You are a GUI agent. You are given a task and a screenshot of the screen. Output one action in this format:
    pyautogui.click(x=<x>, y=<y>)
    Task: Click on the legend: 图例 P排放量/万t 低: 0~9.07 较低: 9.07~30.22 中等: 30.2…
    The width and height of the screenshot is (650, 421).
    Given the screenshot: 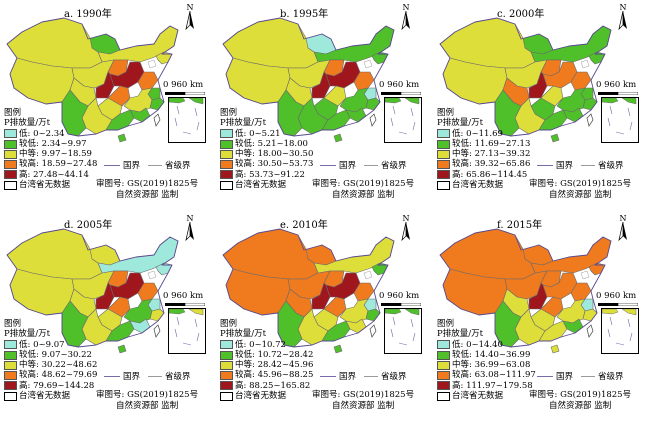 What is the action you would take?
    pyautogui.click(x=50, y=360)
    